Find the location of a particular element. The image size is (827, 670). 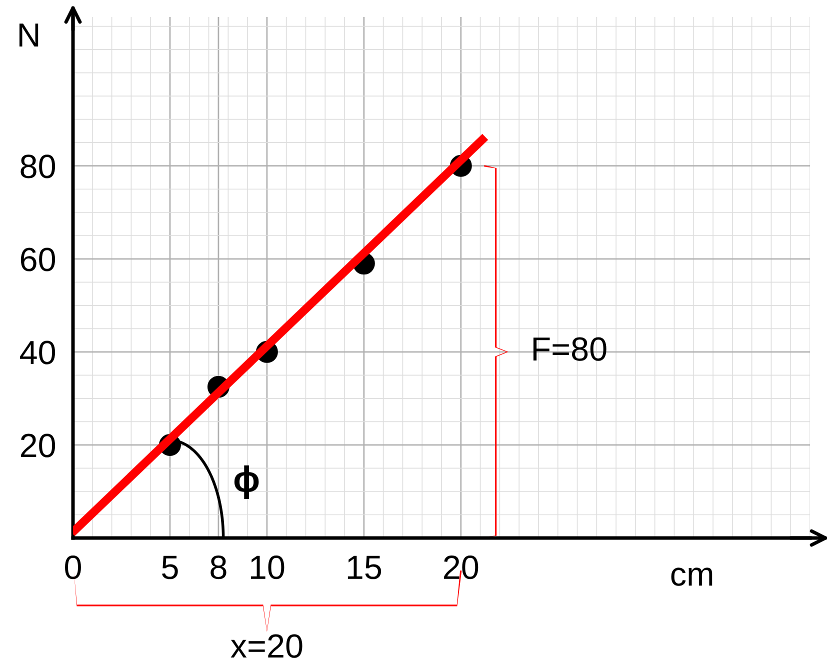

y-axis-title: N is located at coordinates (28, 35).